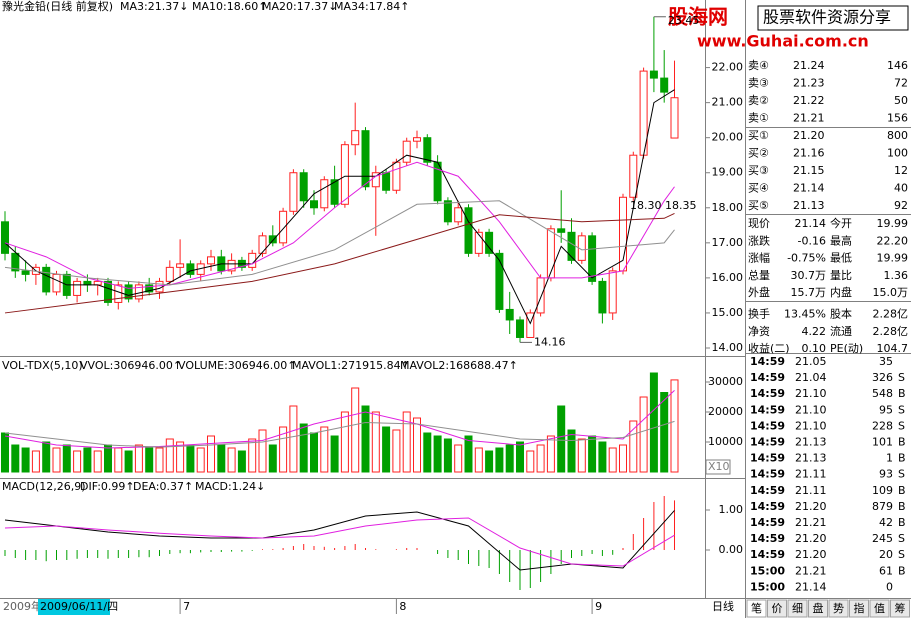  What do you see at coordinates (841, 314) in the screenshot?
I see `stat-label: 股本` at bounding box center [841, 314].